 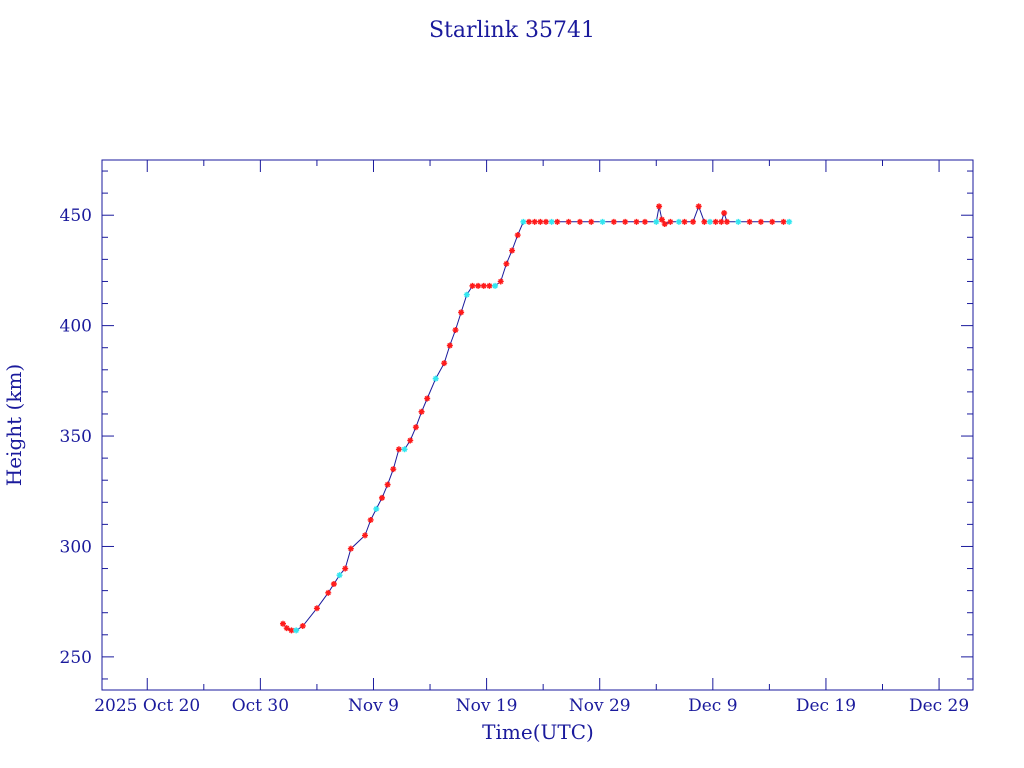 I want to click on x-tick-label: Oct 30, so click(x=260, y=706).